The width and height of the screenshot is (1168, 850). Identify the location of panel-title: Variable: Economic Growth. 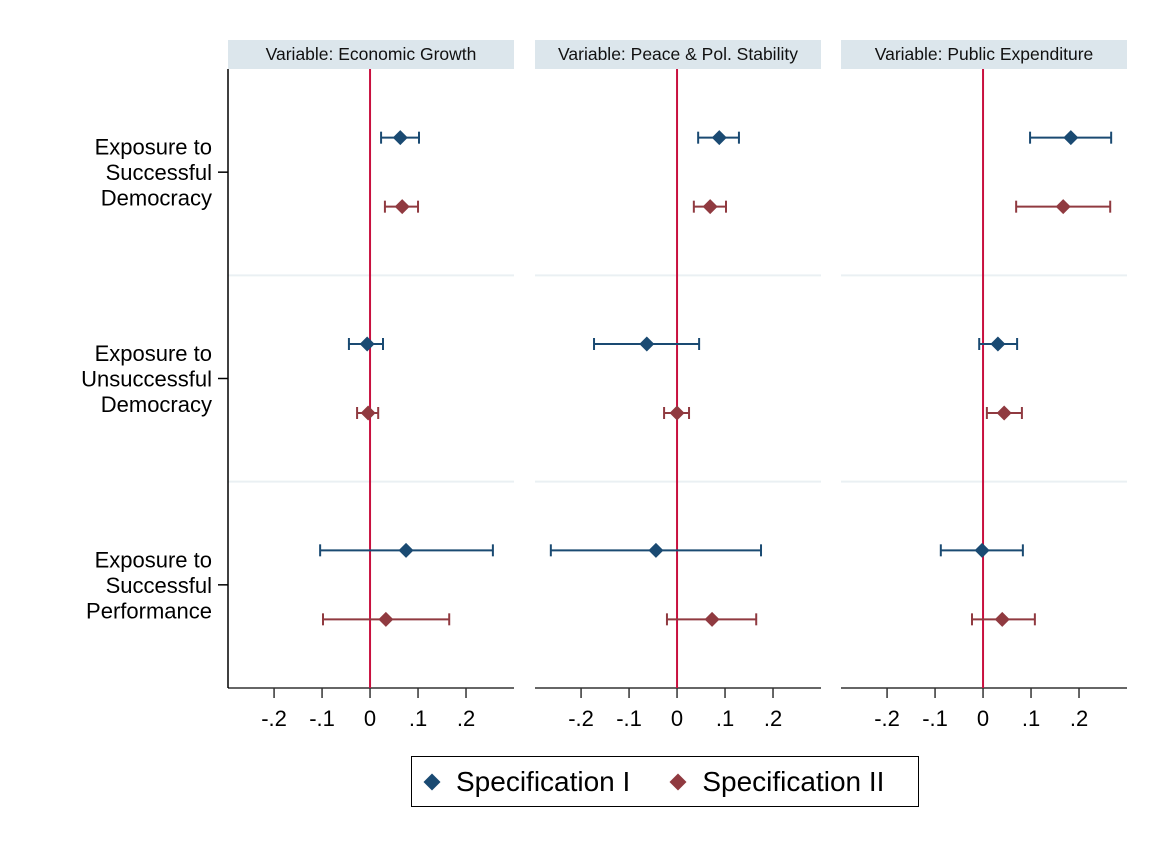
(371, 54).